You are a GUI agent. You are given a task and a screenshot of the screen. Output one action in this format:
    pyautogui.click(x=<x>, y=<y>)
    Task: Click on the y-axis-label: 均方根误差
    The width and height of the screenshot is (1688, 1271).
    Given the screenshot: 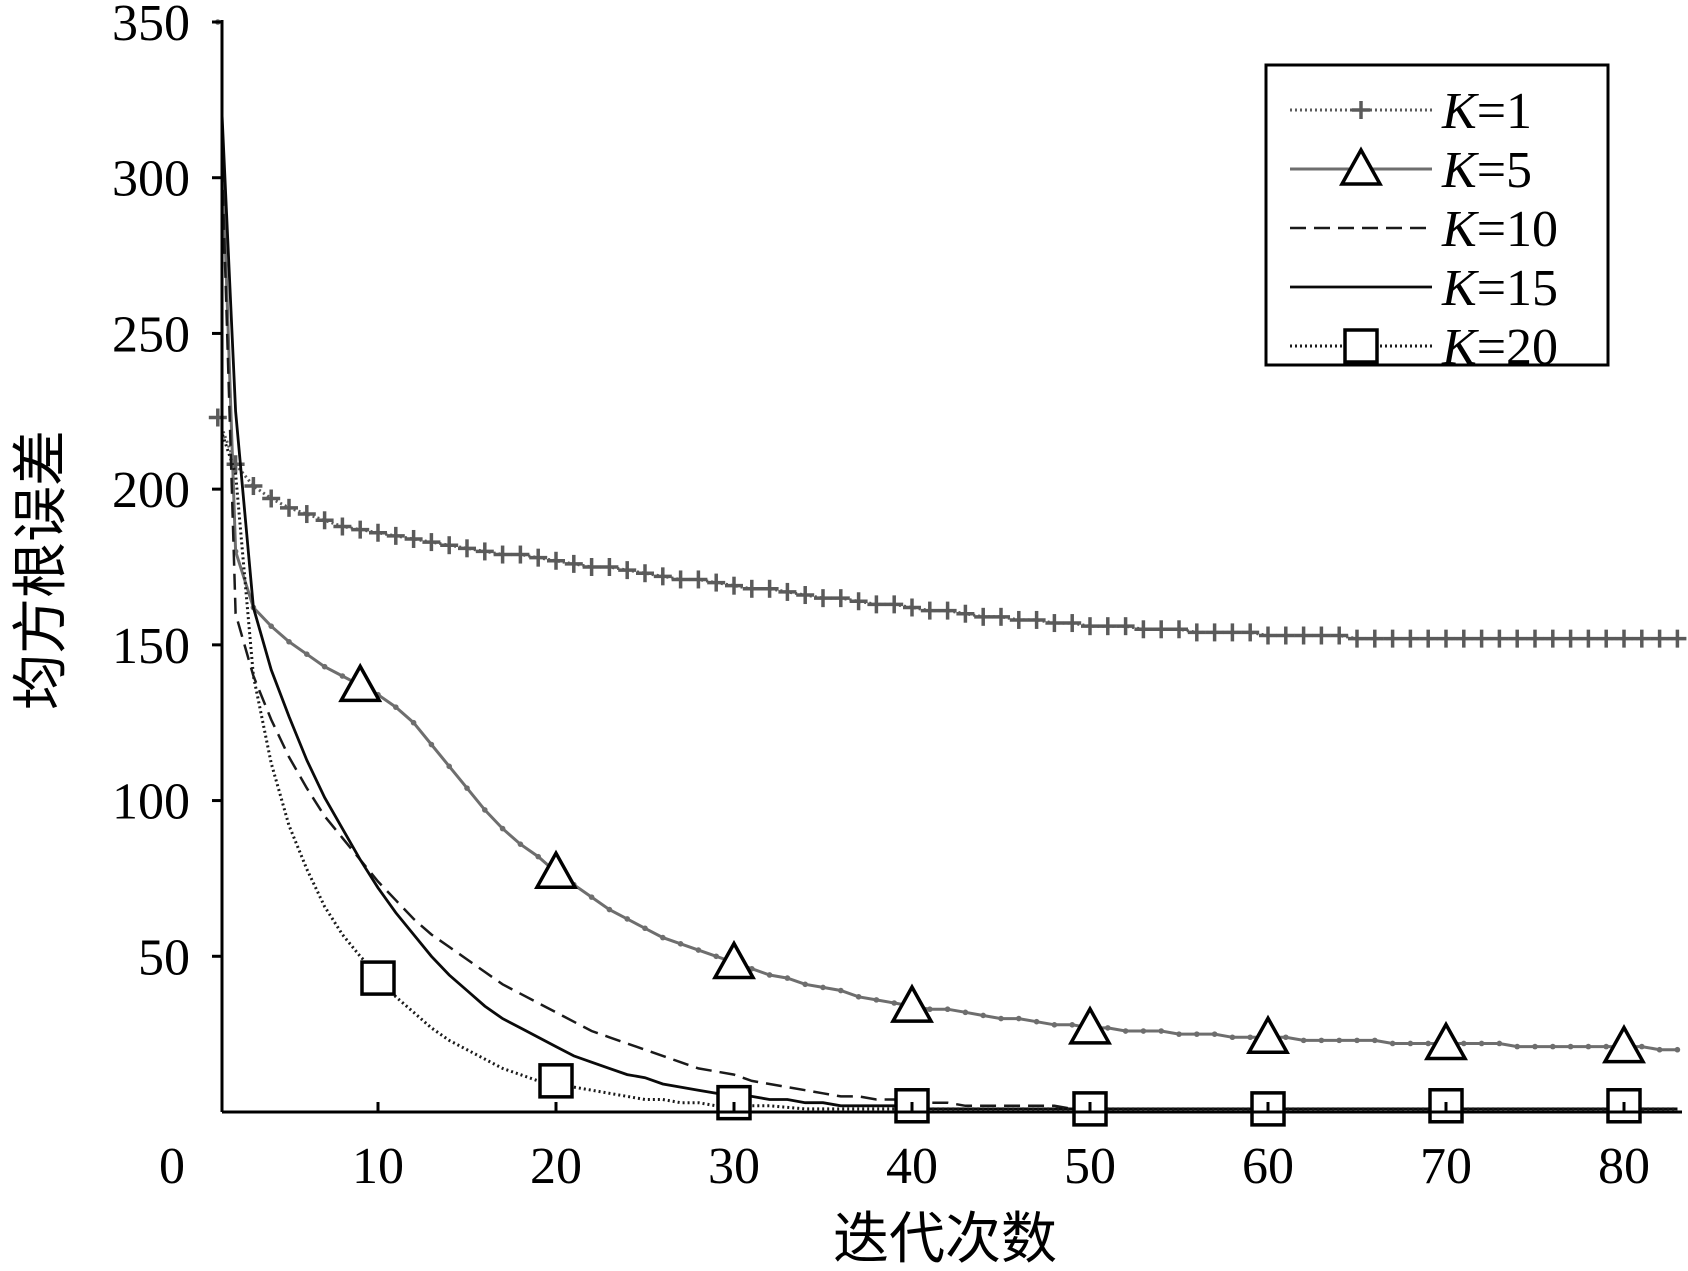 What is the action you would take?
    pyautogui.click(x=41, y=570)
    